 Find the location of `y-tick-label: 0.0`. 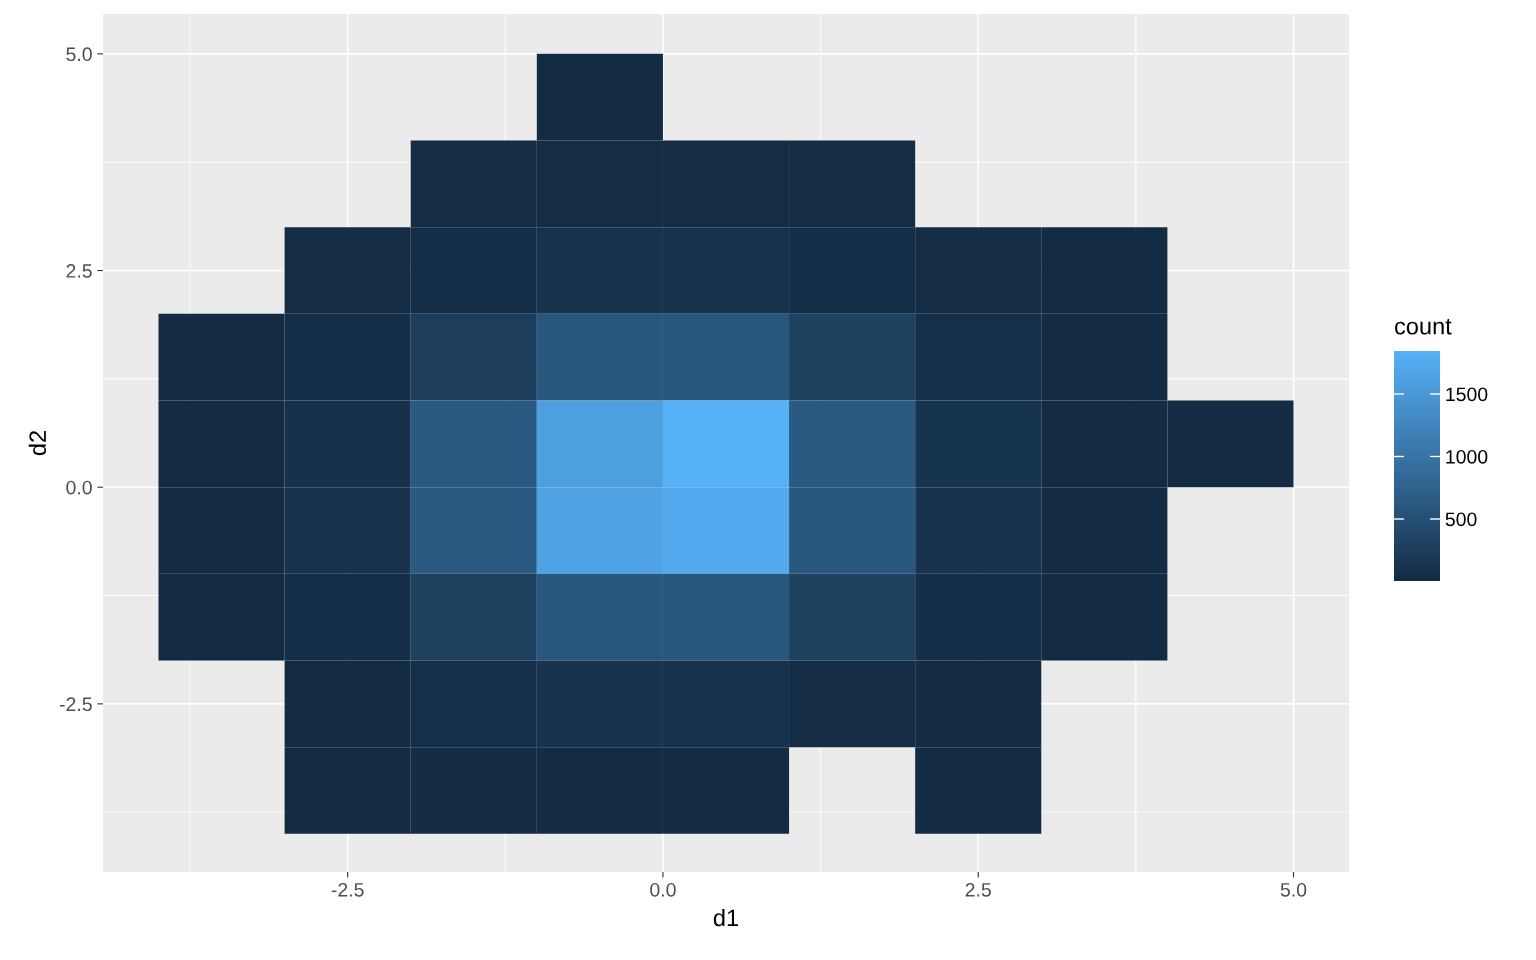

y-tick-label: 0.0 is located at coordinates (79, 487).